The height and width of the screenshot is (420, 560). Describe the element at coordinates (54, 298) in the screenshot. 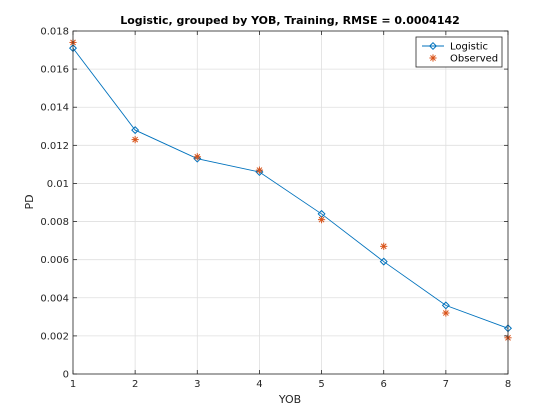

I see `y-tick-label: 0.004` at that location.